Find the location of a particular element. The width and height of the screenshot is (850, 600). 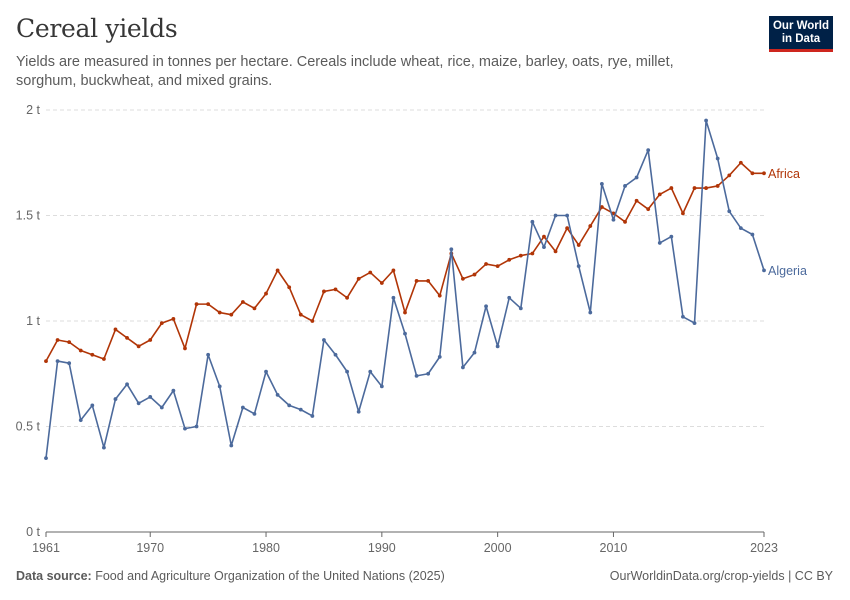

series-label-africa: Africa is located at coordinates (784, 174).